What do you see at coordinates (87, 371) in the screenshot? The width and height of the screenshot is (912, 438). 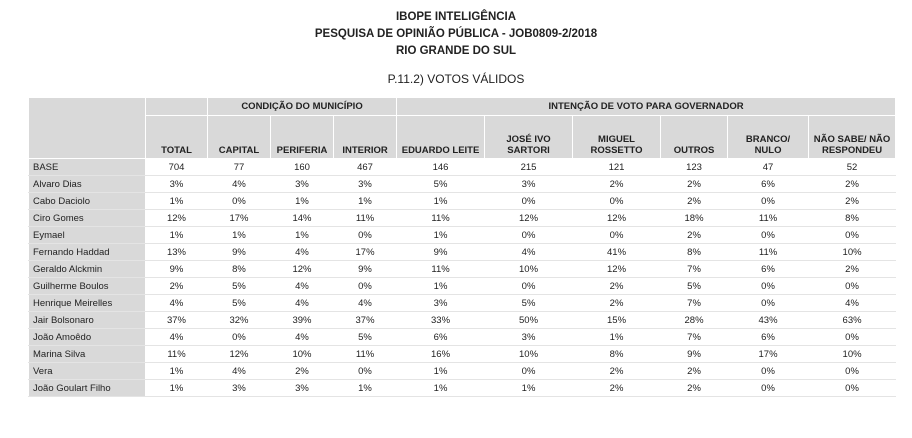 I see `row-label: Vera` at bounding box center [87, 371].